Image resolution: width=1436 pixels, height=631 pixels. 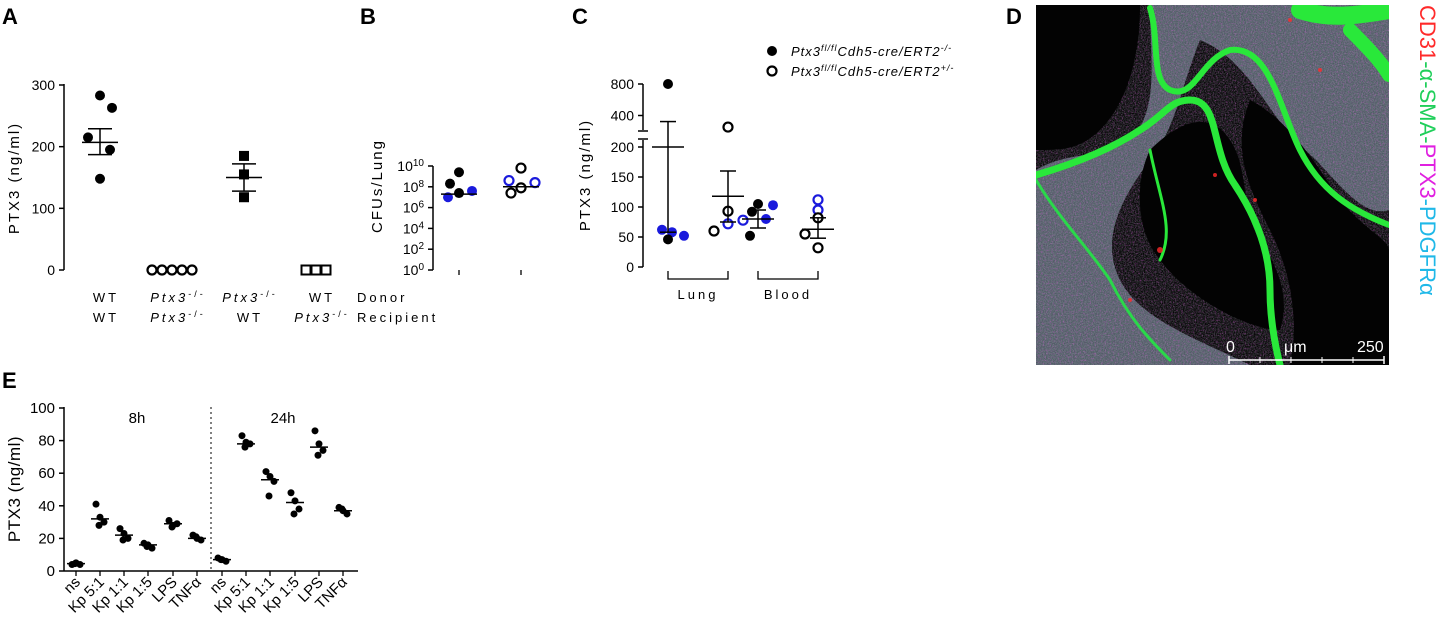 I want to click on e-y-tick-label: 40, so click(x=46, y=506).